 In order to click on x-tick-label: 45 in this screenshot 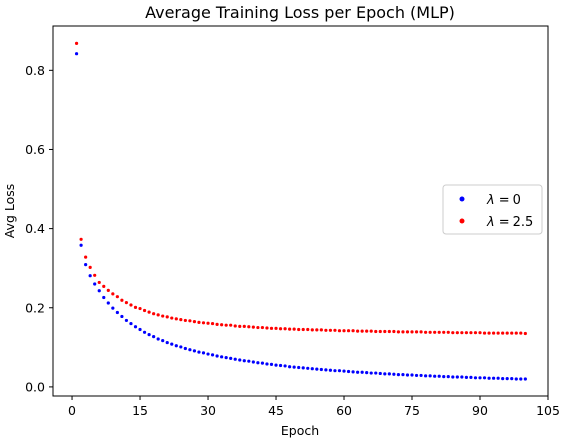, I will do `click(276, 410)`.